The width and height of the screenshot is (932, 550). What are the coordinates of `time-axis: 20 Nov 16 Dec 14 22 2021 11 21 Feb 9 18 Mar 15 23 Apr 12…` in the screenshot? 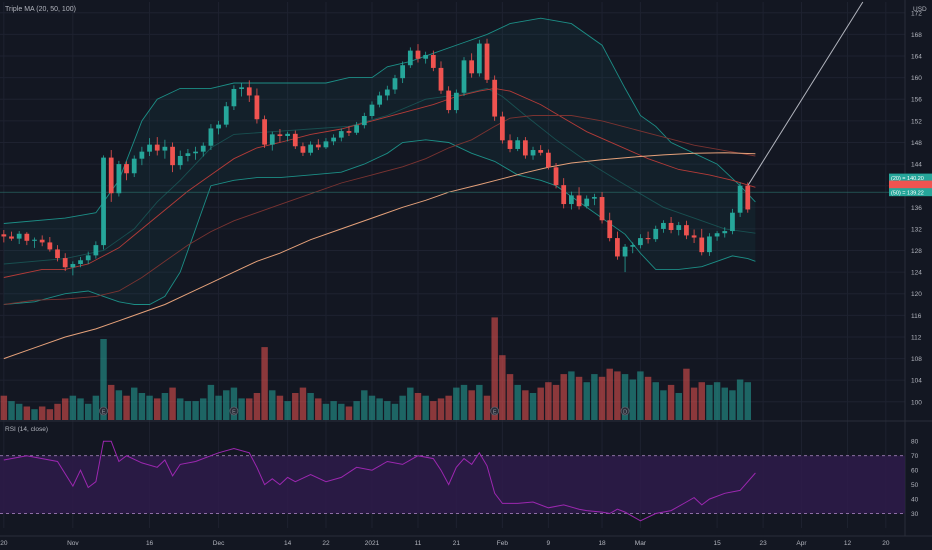 It's located at (445, 543).